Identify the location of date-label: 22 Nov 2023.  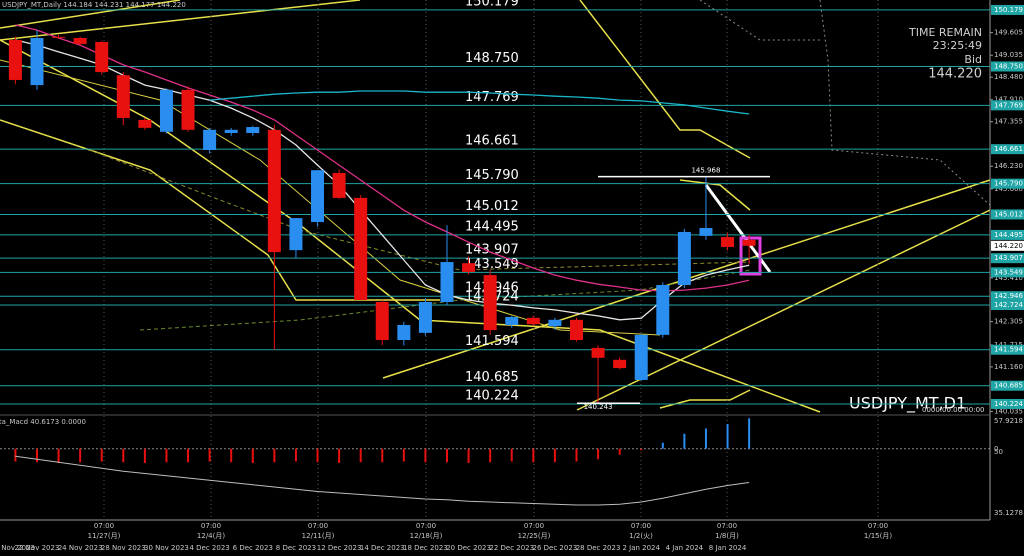
(37, 548).